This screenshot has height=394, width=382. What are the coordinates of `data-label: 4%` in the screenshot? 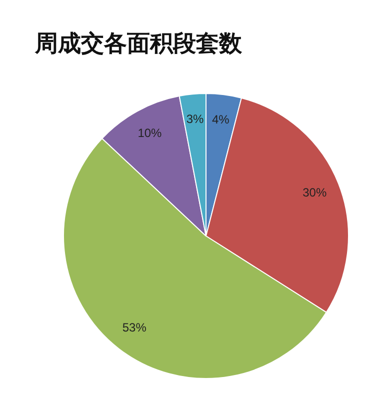 It's located at (221, 119).